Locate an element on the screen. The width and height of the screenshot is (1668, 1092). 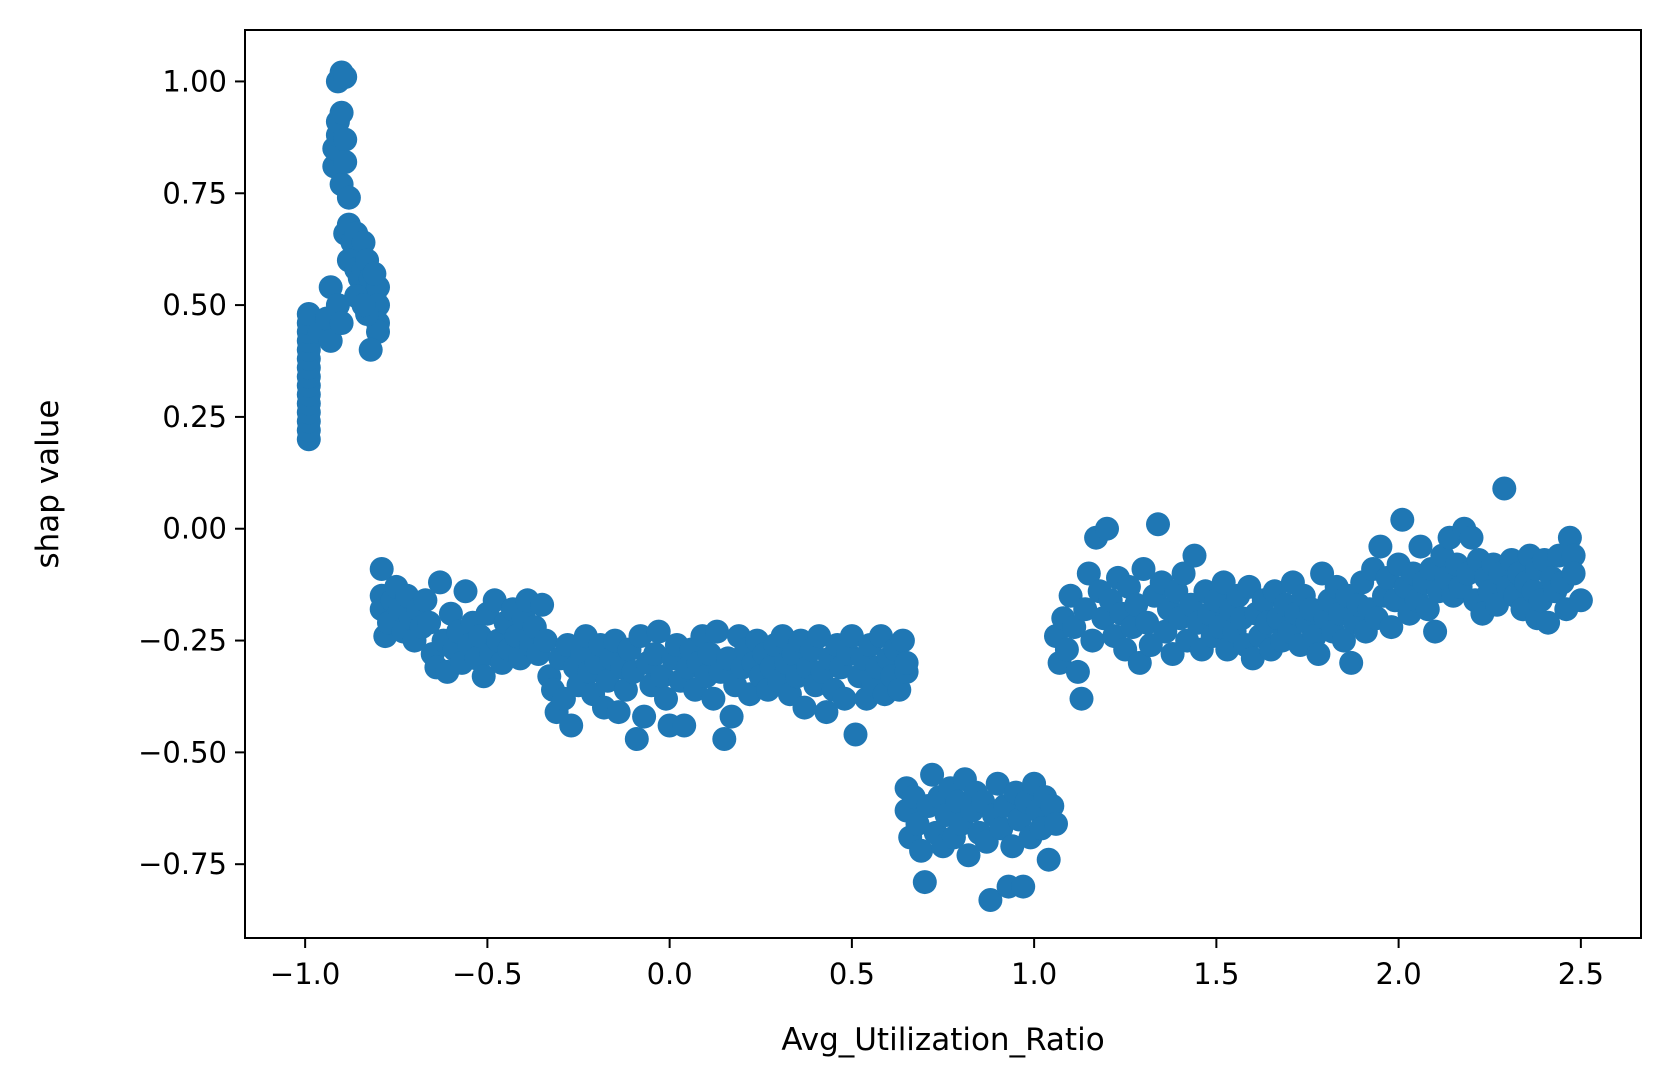
x-tick-label: −1.0 is located at coordinates (305, 974).